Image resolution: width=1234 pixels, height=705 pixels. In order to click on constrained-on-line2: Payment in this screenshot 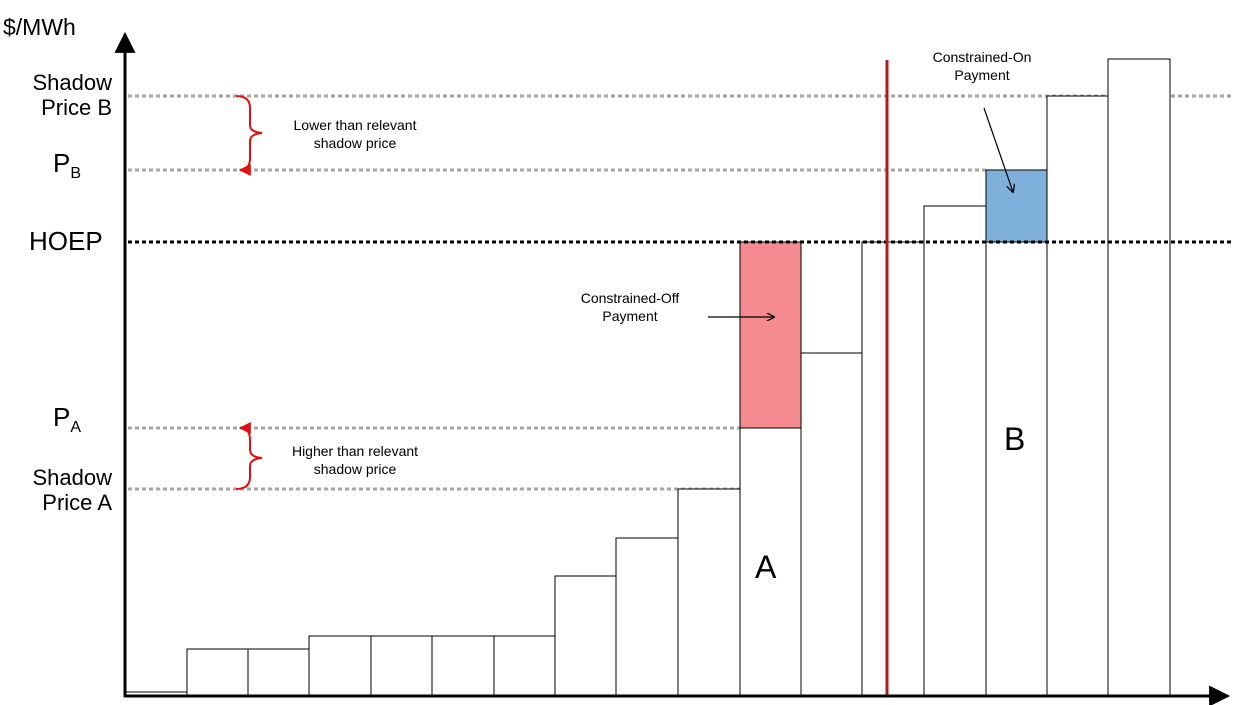, I will do `click(982, 74)`.